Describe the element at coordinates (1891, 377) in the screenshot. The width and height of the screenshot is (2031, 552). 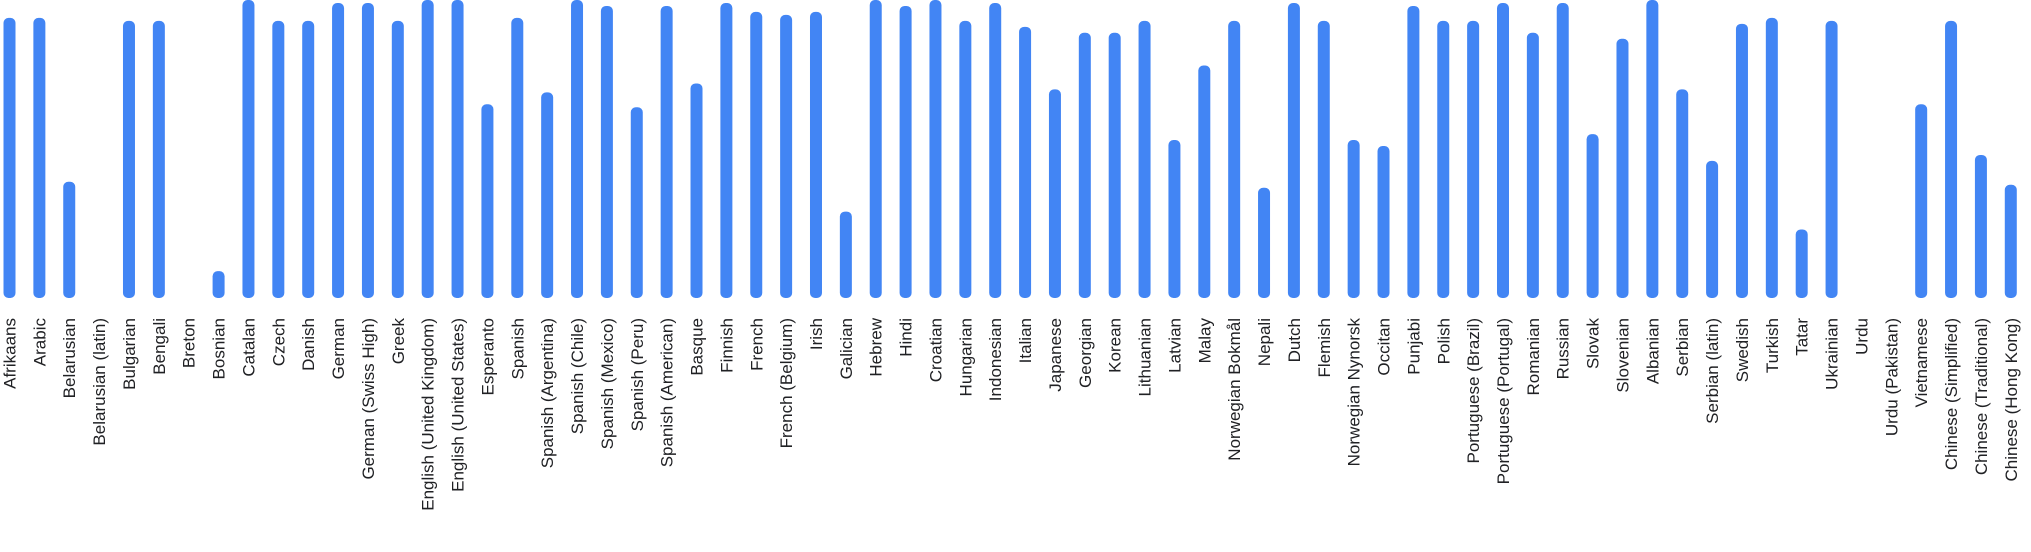
I see `category-label: Urdu (Pakistan)` at that location.